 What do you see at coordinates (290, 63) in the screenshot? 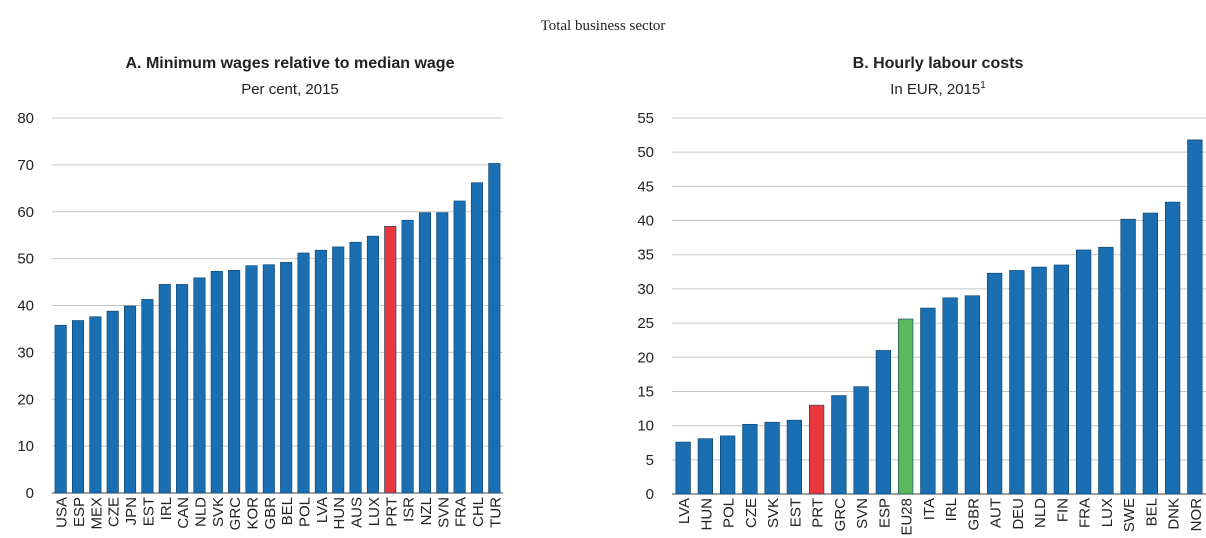
I see `panel-title: A. Minimum wages relative to median wage` at bounding box center [290, 63].